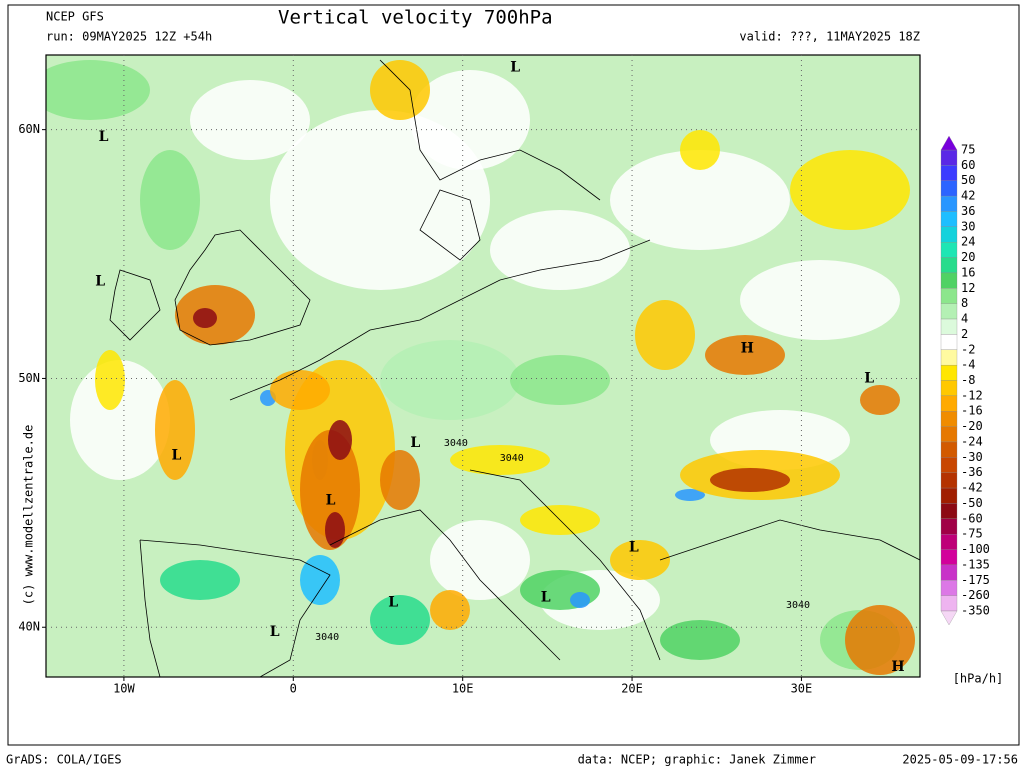 The image size is (1024, 768). Describe the element at coordinates (968, 180) in the screenshot. I see `colorbar-label: 50` at that location.